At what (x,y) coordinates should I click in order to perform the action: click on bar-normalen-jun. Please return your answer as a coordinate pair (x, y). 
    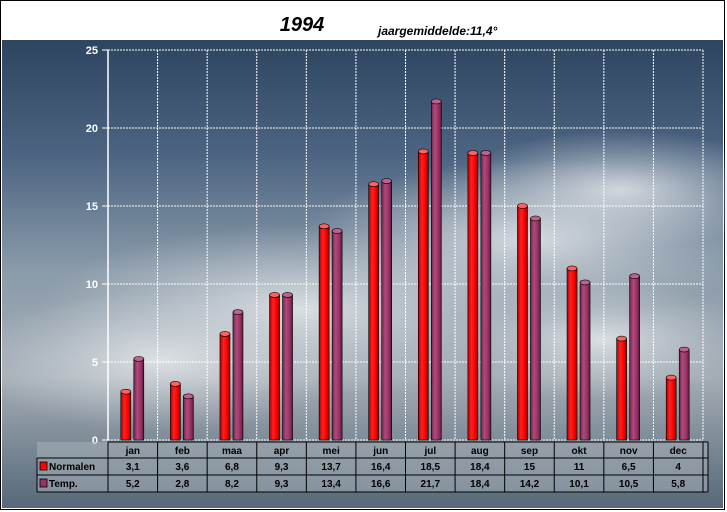
    Looking at the image, I should click on (374, 311).